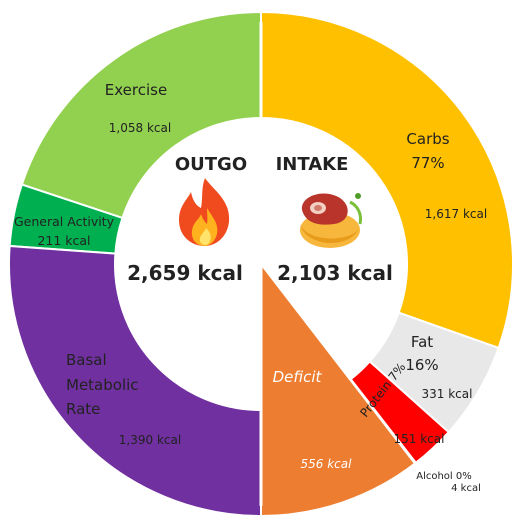  Describe the element at coordinates (83, 409) in the screenshot. I see `bmr-label-line3: Rate` at that location.